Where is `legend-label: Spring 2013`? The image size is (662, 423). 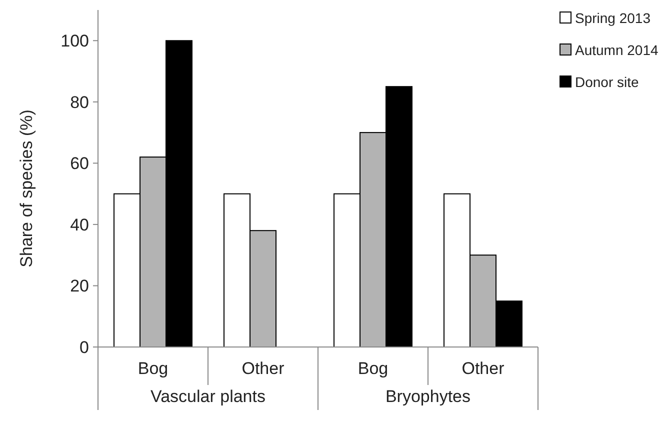
legend-label: Spring 2013 is located at coordinates (613, 18).